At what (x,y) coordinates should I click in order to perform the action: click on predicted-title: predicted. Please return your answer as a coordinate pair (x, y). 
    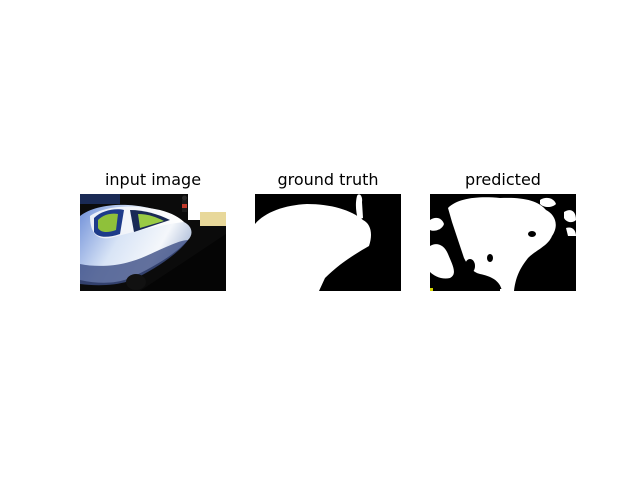
    Looking at the image, I should click on (503, 179).